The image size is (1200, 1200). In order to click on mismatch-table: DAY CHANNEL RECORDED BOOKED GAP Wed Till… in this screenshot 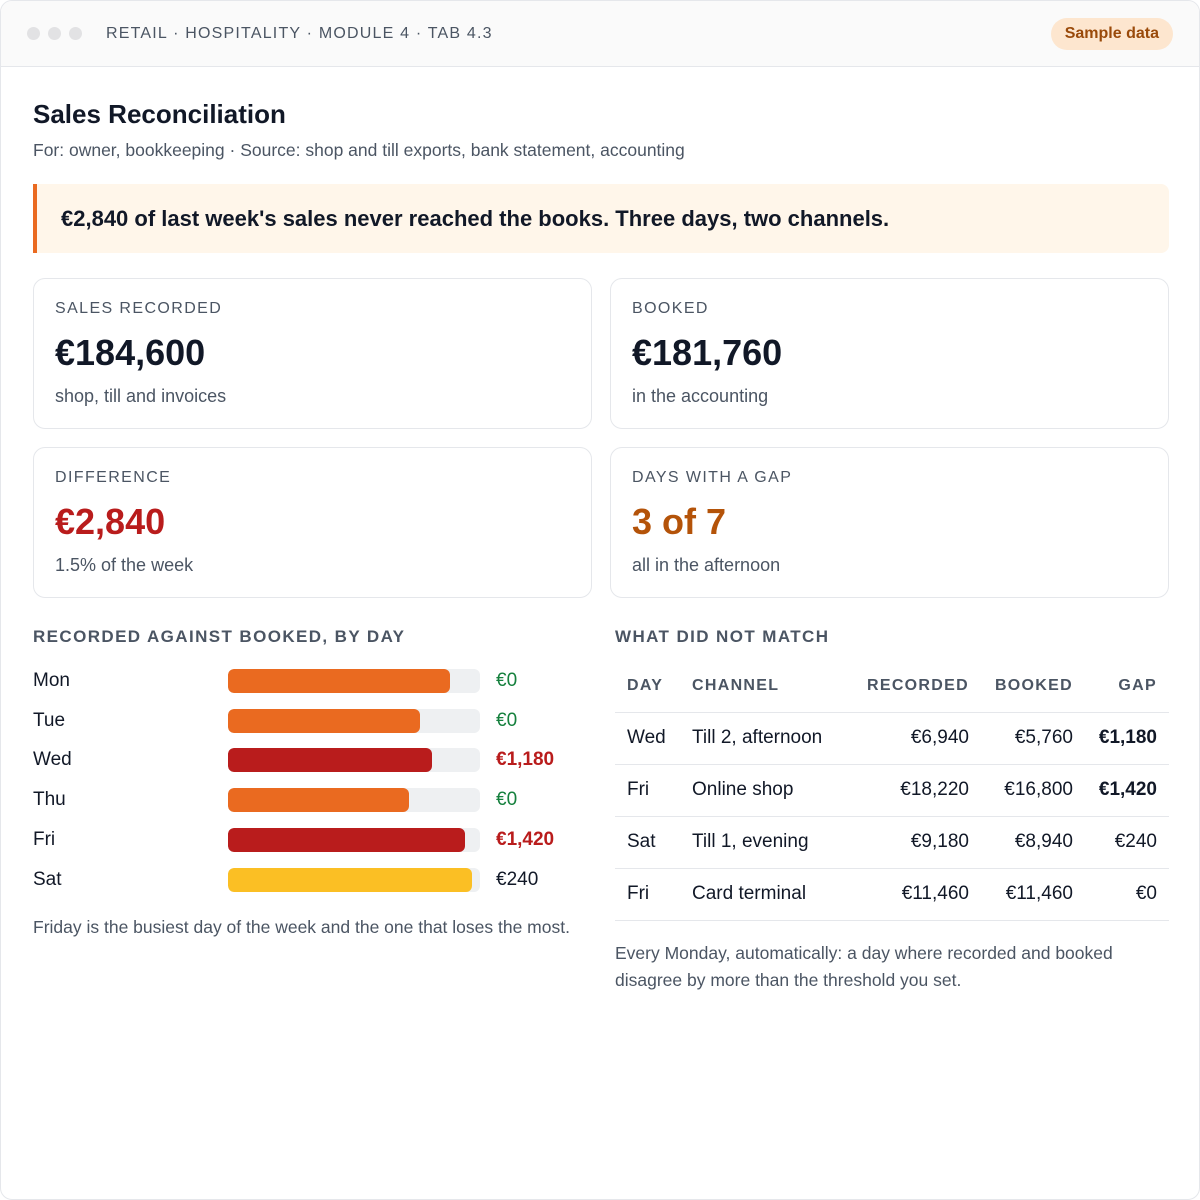, I will do `click(892, 791)`.